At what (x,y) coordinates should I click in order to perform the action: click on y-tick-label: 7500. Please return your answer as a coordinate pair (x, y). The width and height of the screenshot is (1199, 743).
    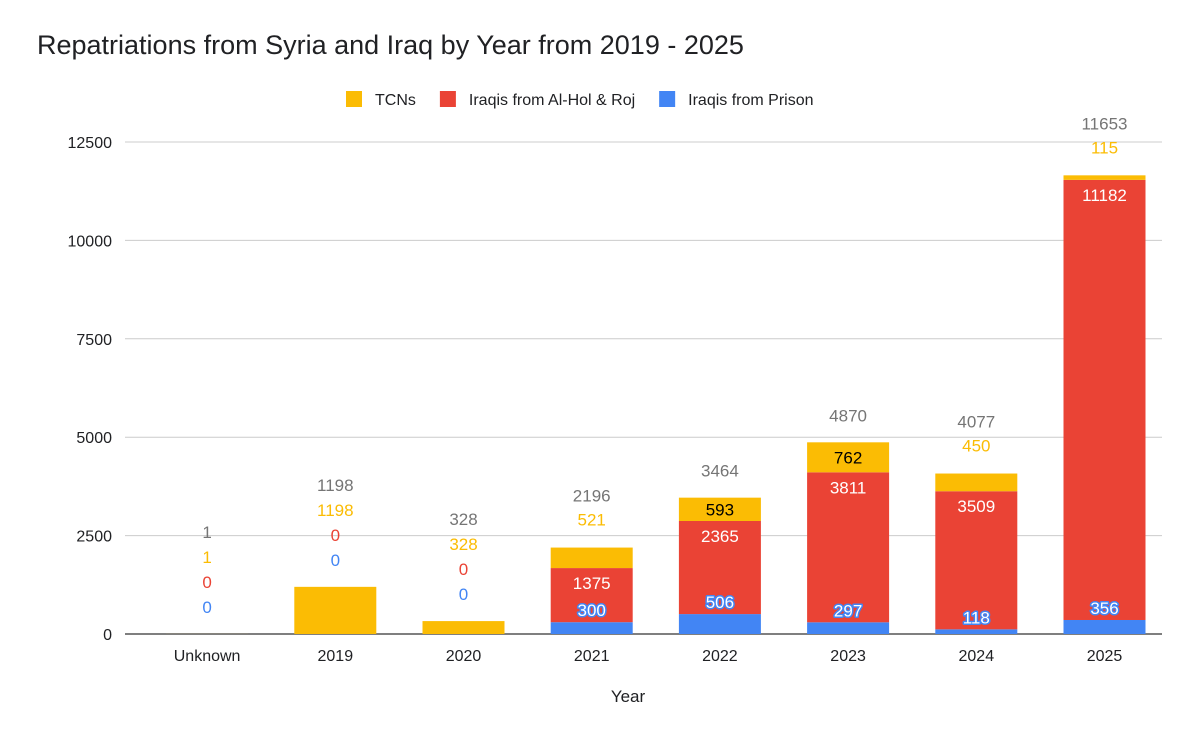
    Looking at the image, I should click on (94, 340).